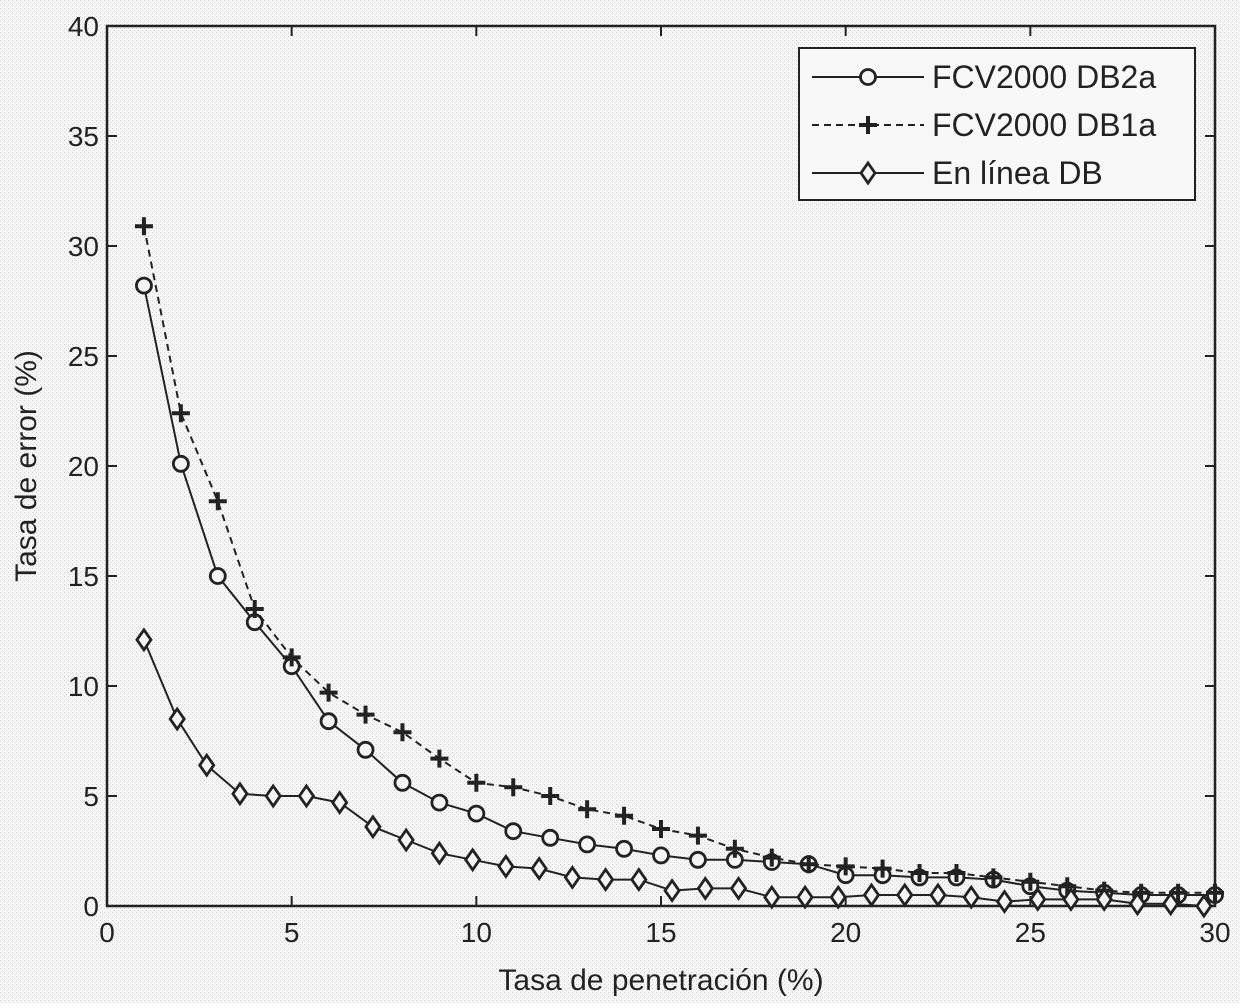 The image size is (1240, 1008). I want to click on x-tick-label: 25, so click(1030, 932).